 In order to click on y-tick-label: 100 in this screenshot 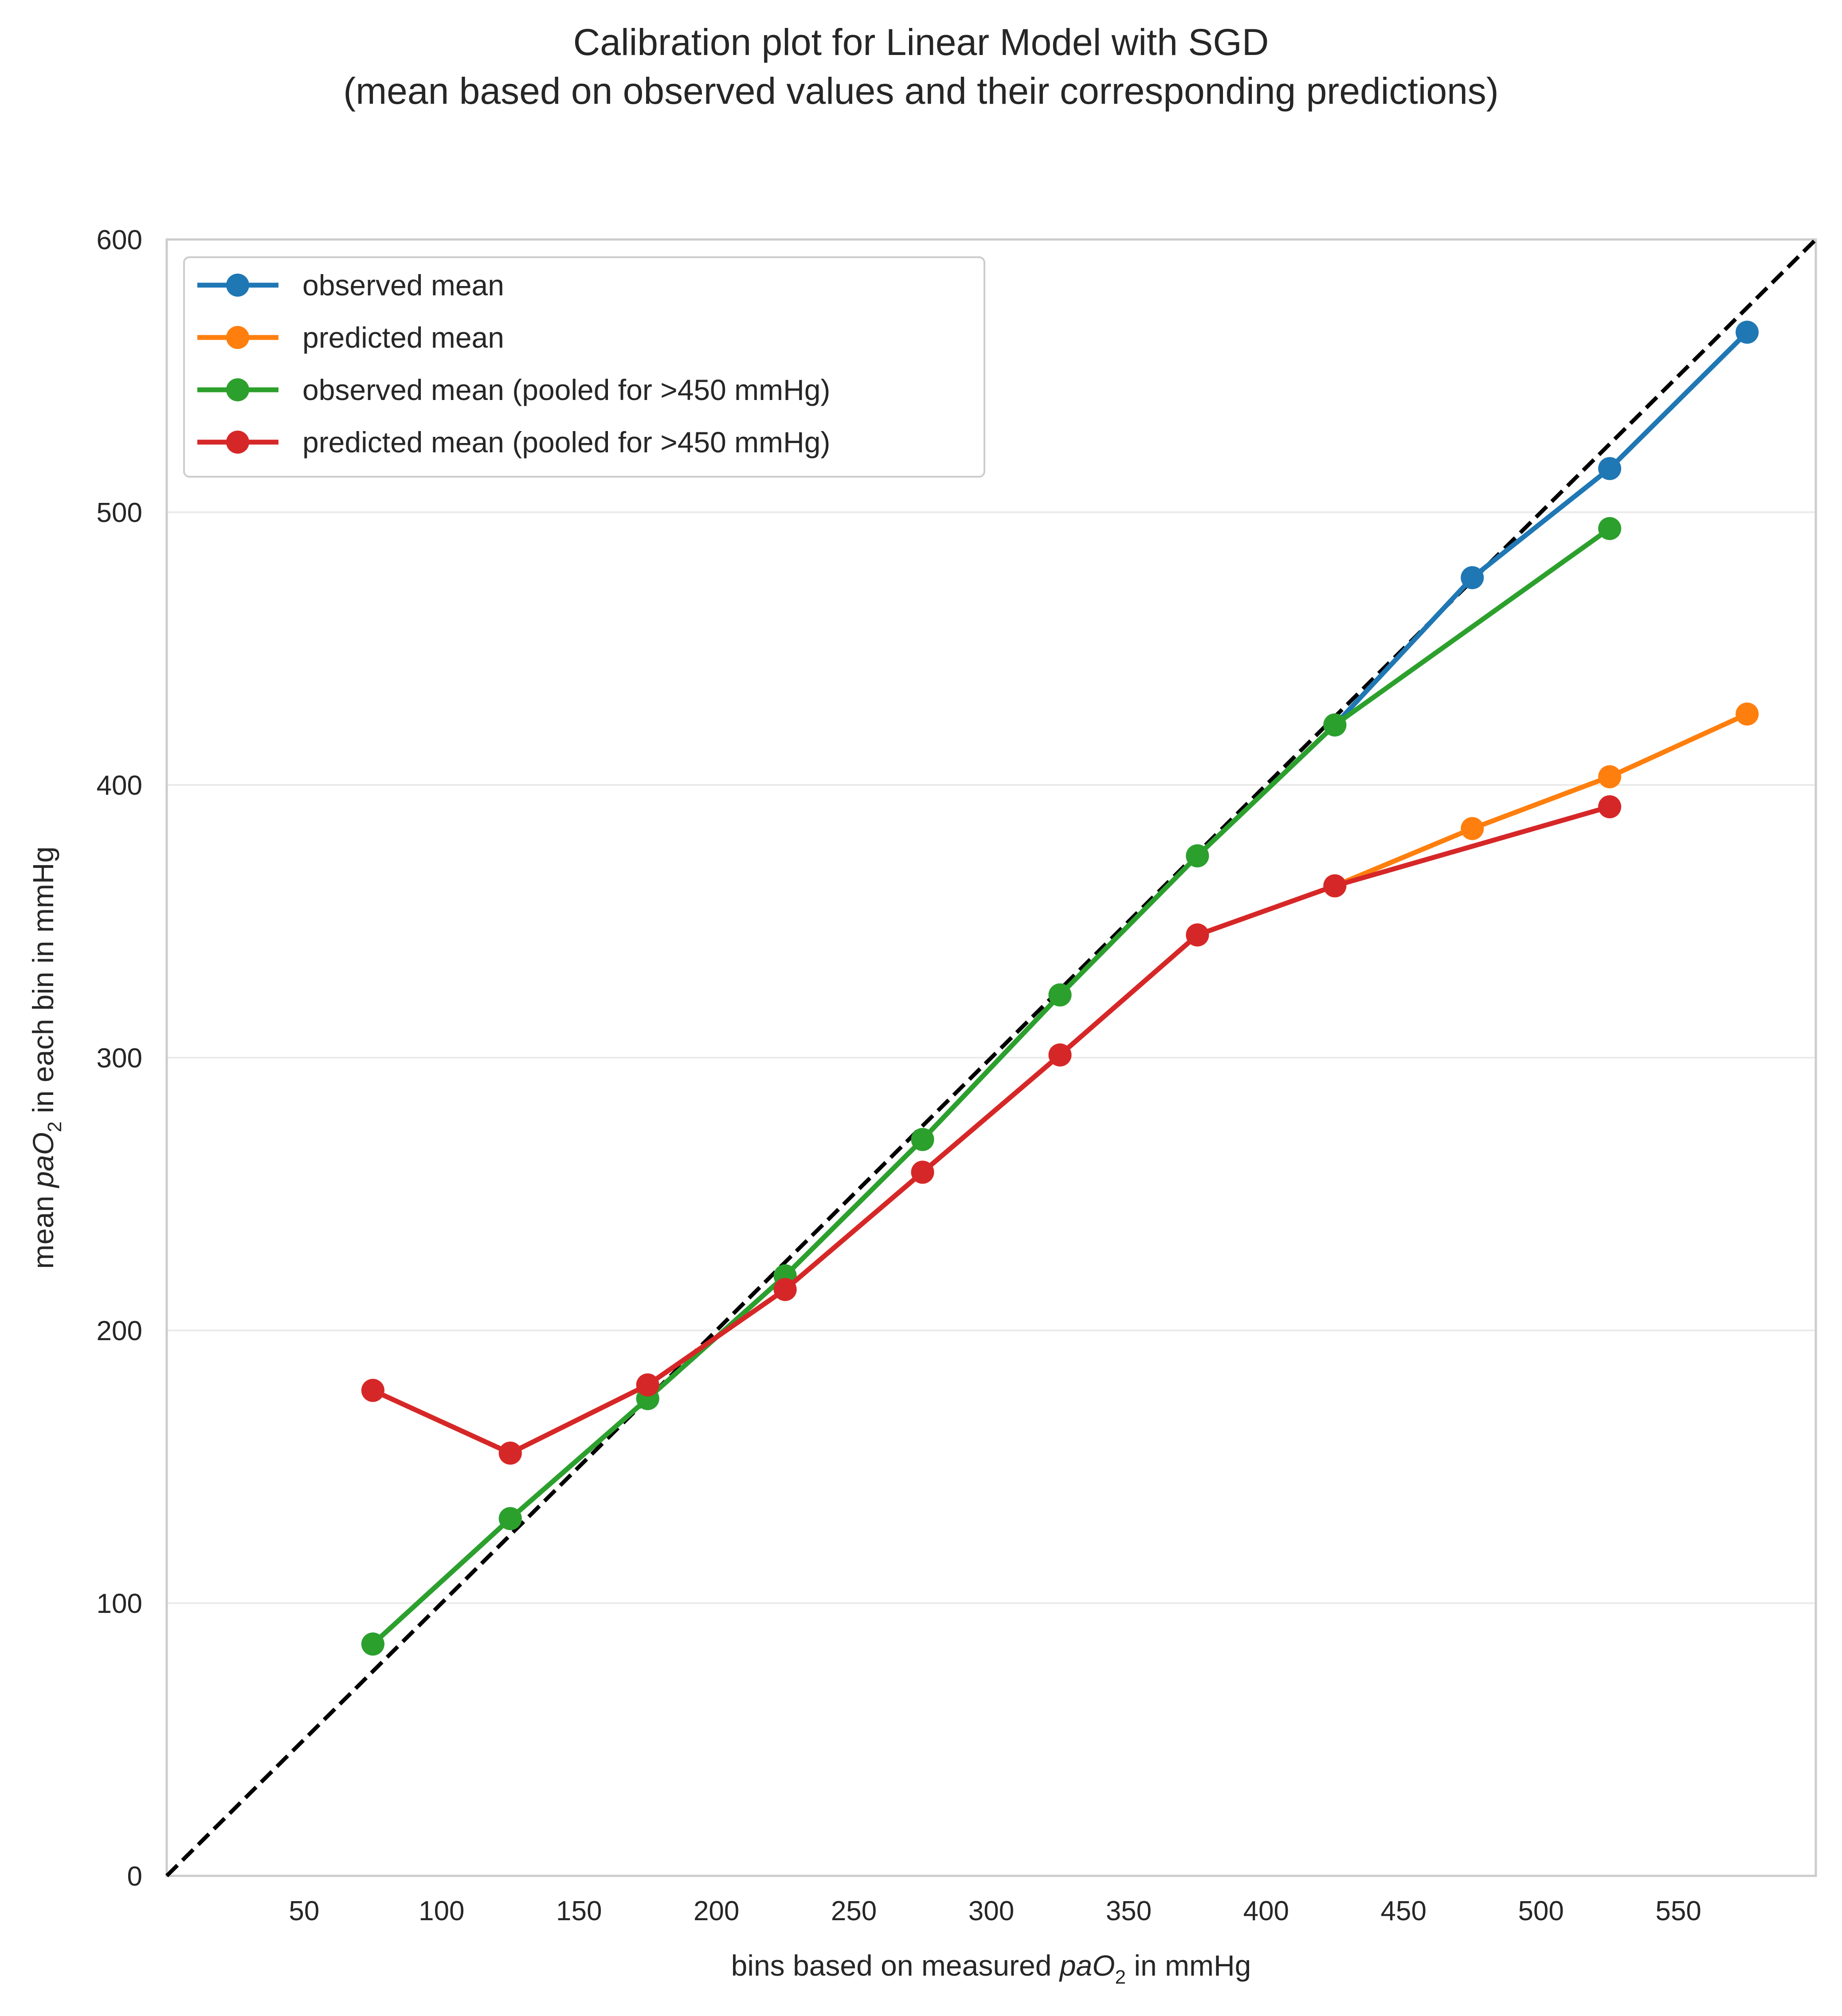, I will do `click(120, 1604)`.